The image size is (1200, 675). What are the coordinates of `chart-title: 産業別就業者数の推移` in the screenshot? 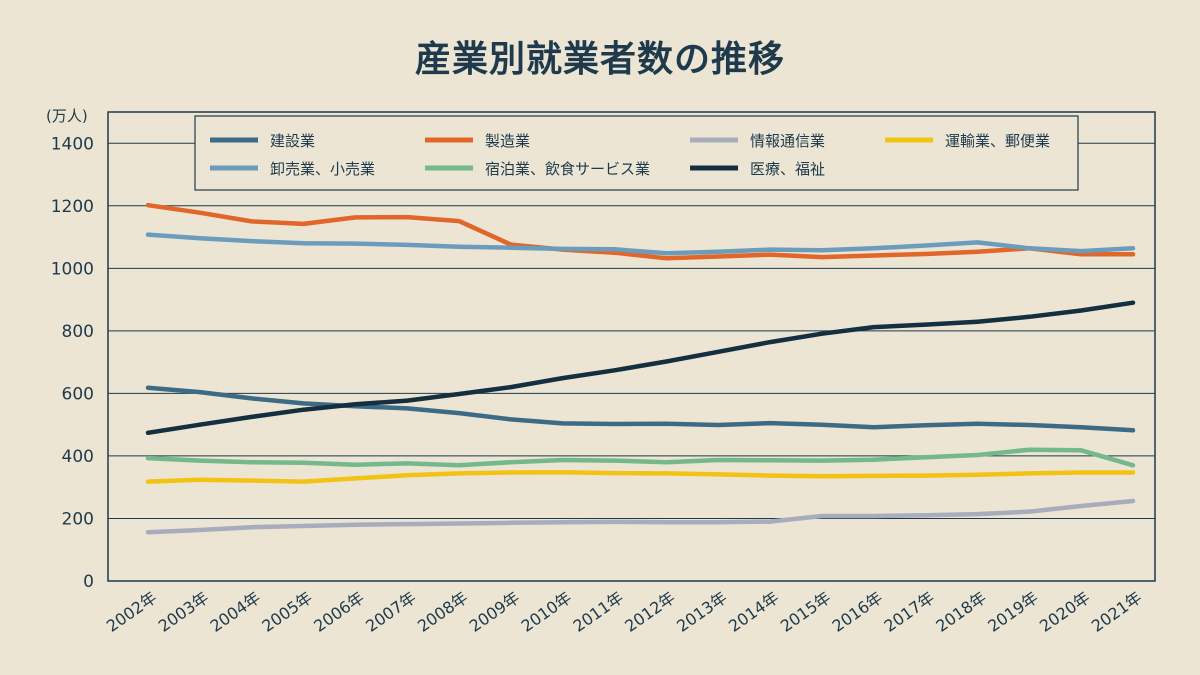 It's located at (599, 59).